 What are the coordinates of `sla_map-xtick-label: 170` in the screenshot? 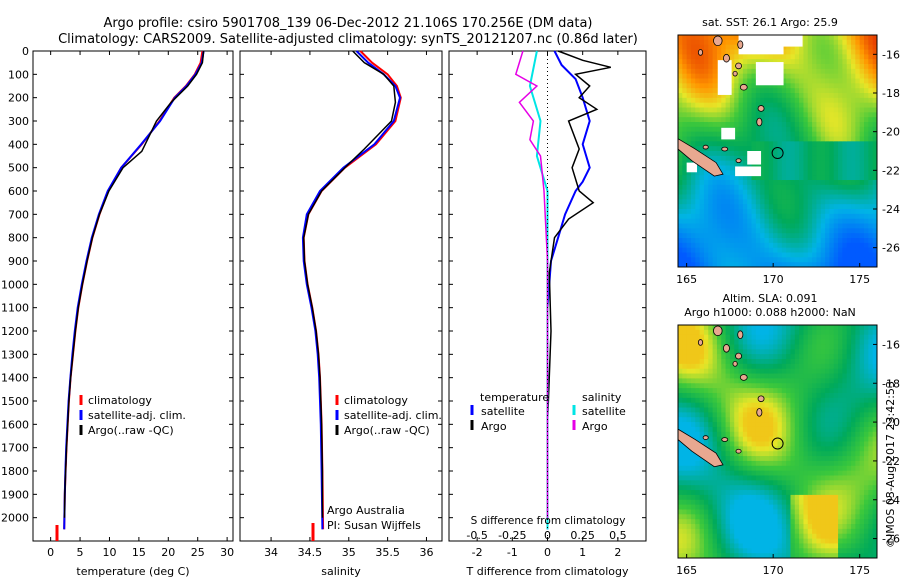 It's located at (773, 570).